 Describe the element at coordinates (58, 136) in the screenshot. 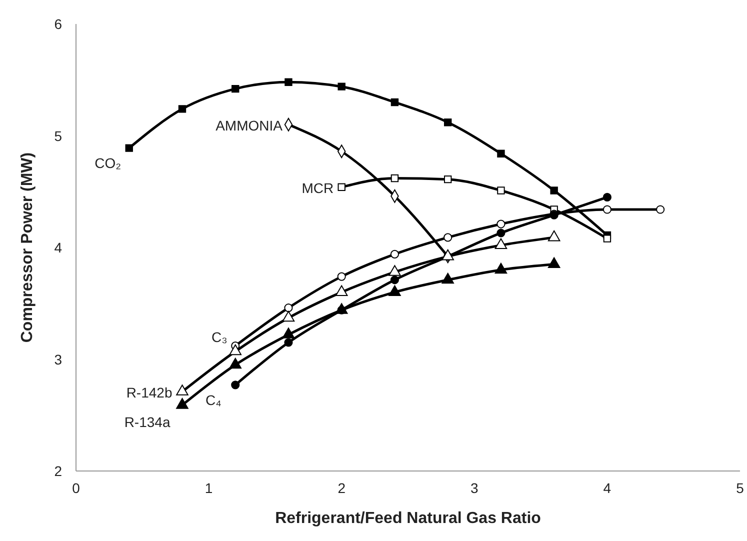

I see `y-tick-label: 5` at that location.